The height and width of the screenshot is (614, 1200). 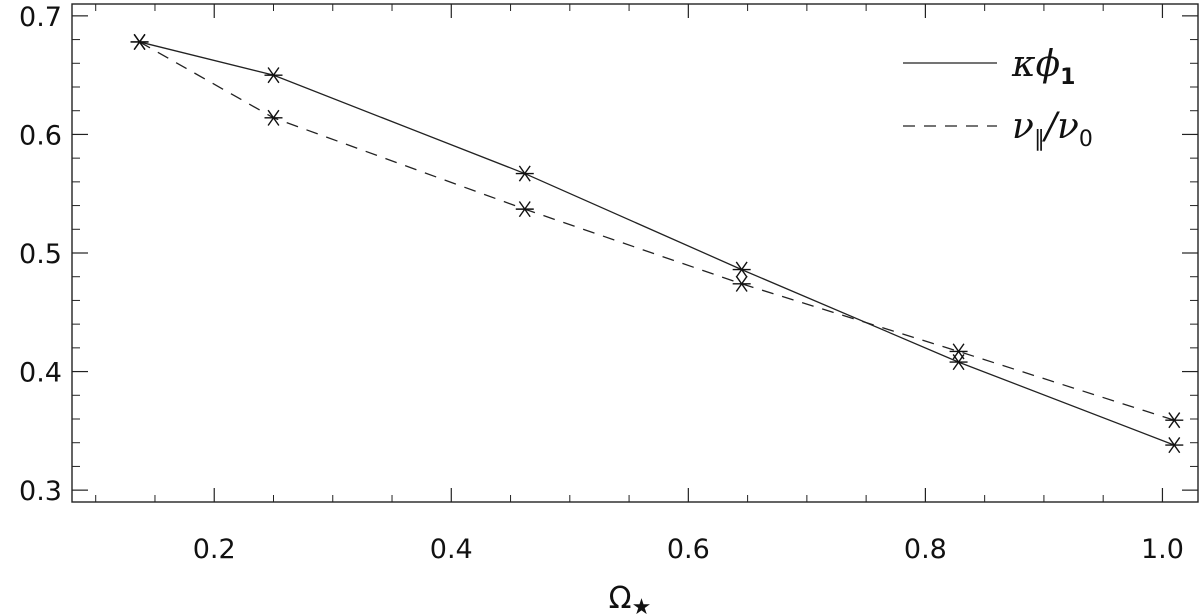 What do you see at coordinates (925, 549) in the screenshot?
I see `x-tick-label: 0.8` at bounding box center [925, 549].